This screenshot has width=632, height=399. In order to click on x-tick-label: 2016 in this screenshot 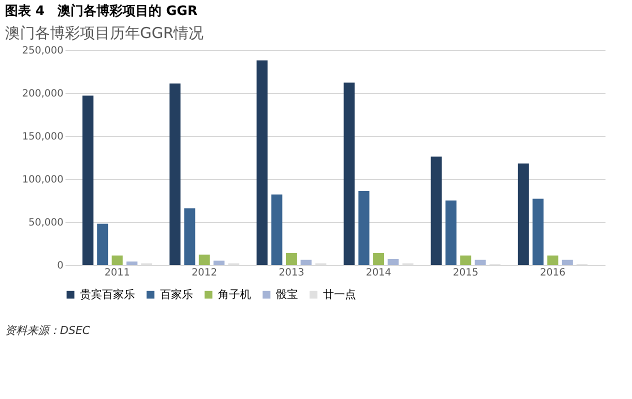, I will do `click(553, 273)`.